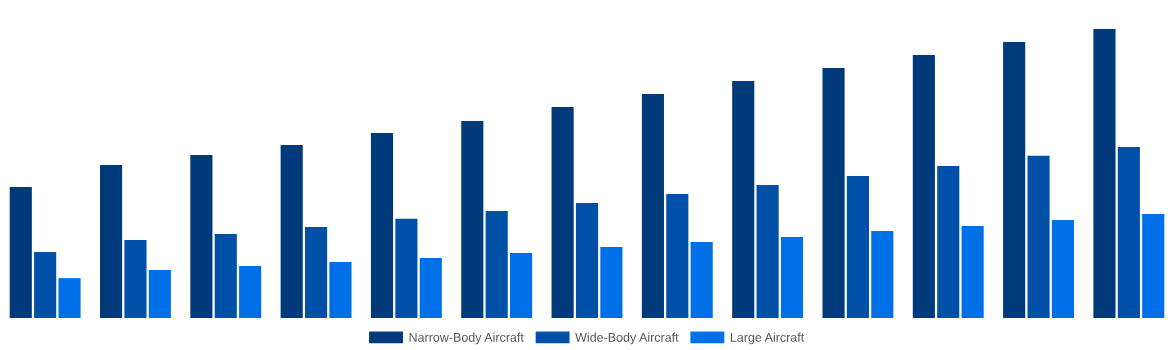  I want to click on legend-label: Narrow-Body Aircraft, so click(466, 338).